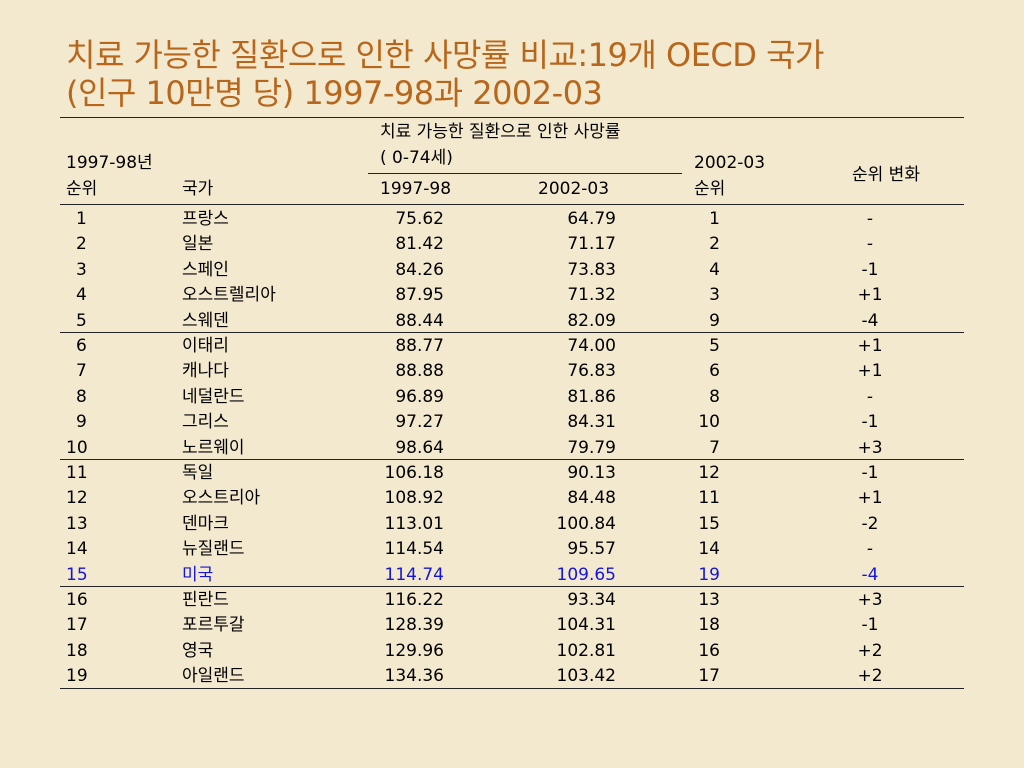 This screenshot has width=1024, height=768. I want to click on cell-rank-change: -1, so click(870, 269).